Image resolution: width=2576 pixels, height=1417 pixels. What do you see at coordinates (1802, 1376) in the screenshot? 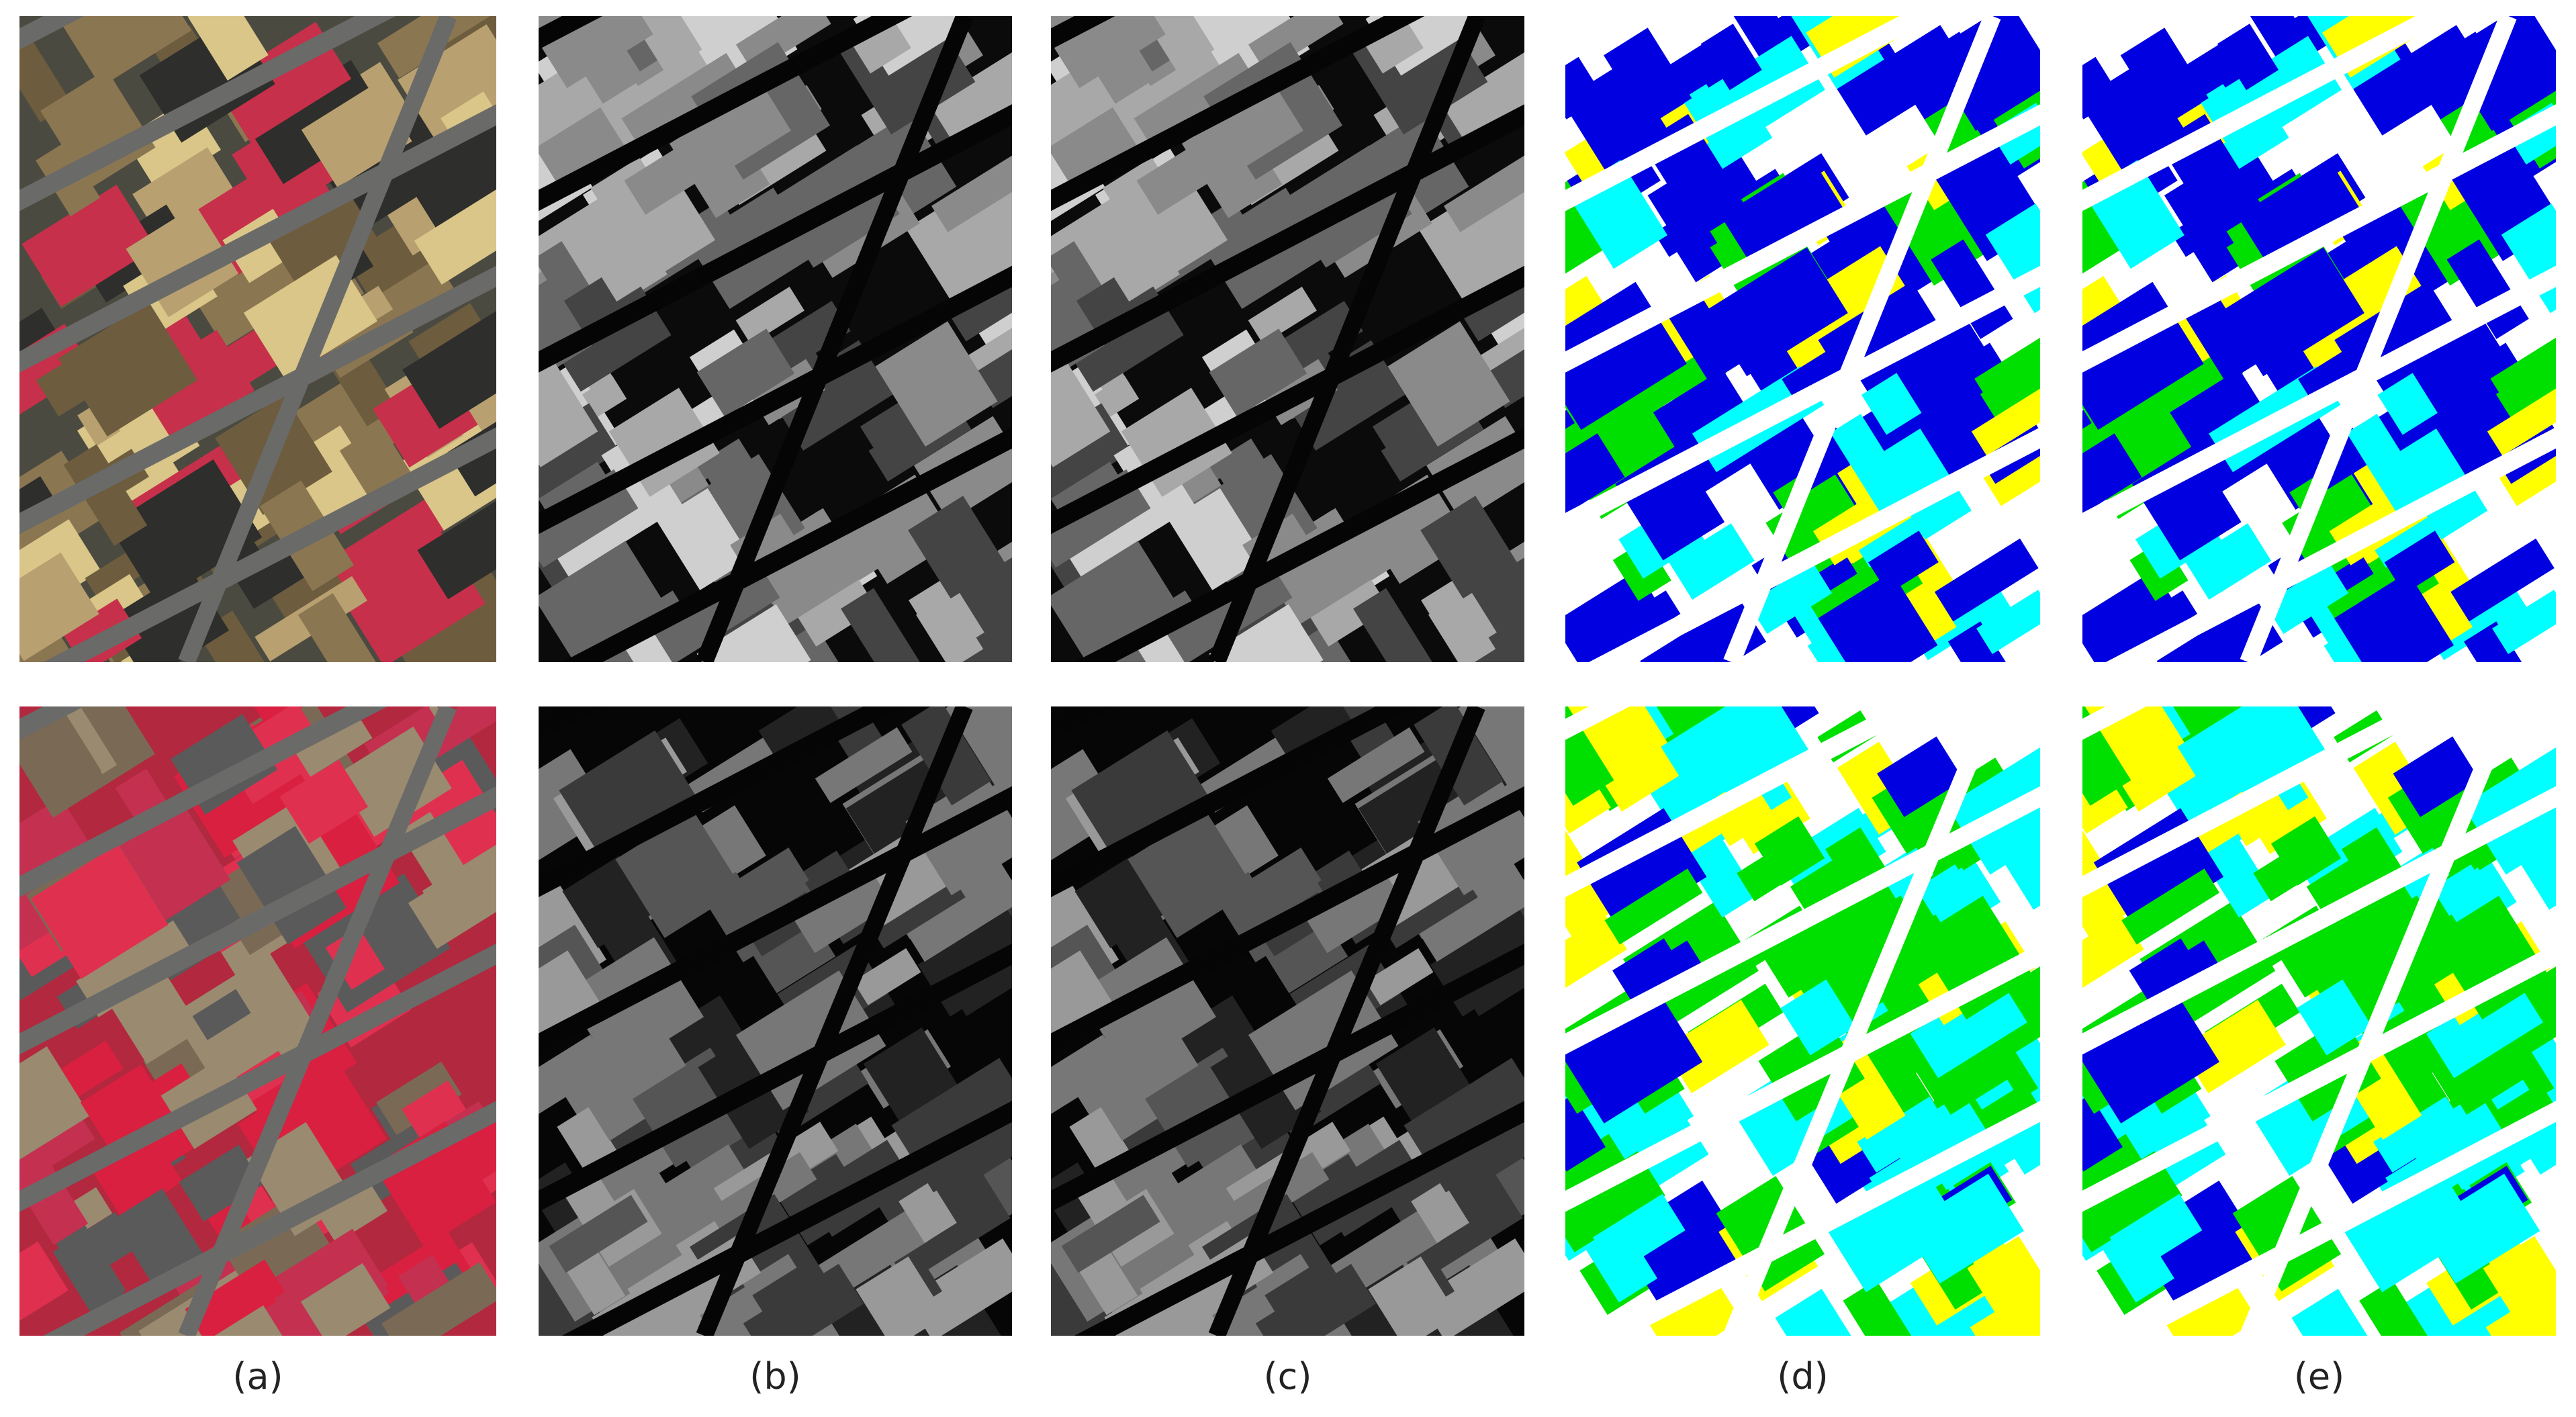
I see `panel-label: (d)` at bounding box center [1802, 1376].